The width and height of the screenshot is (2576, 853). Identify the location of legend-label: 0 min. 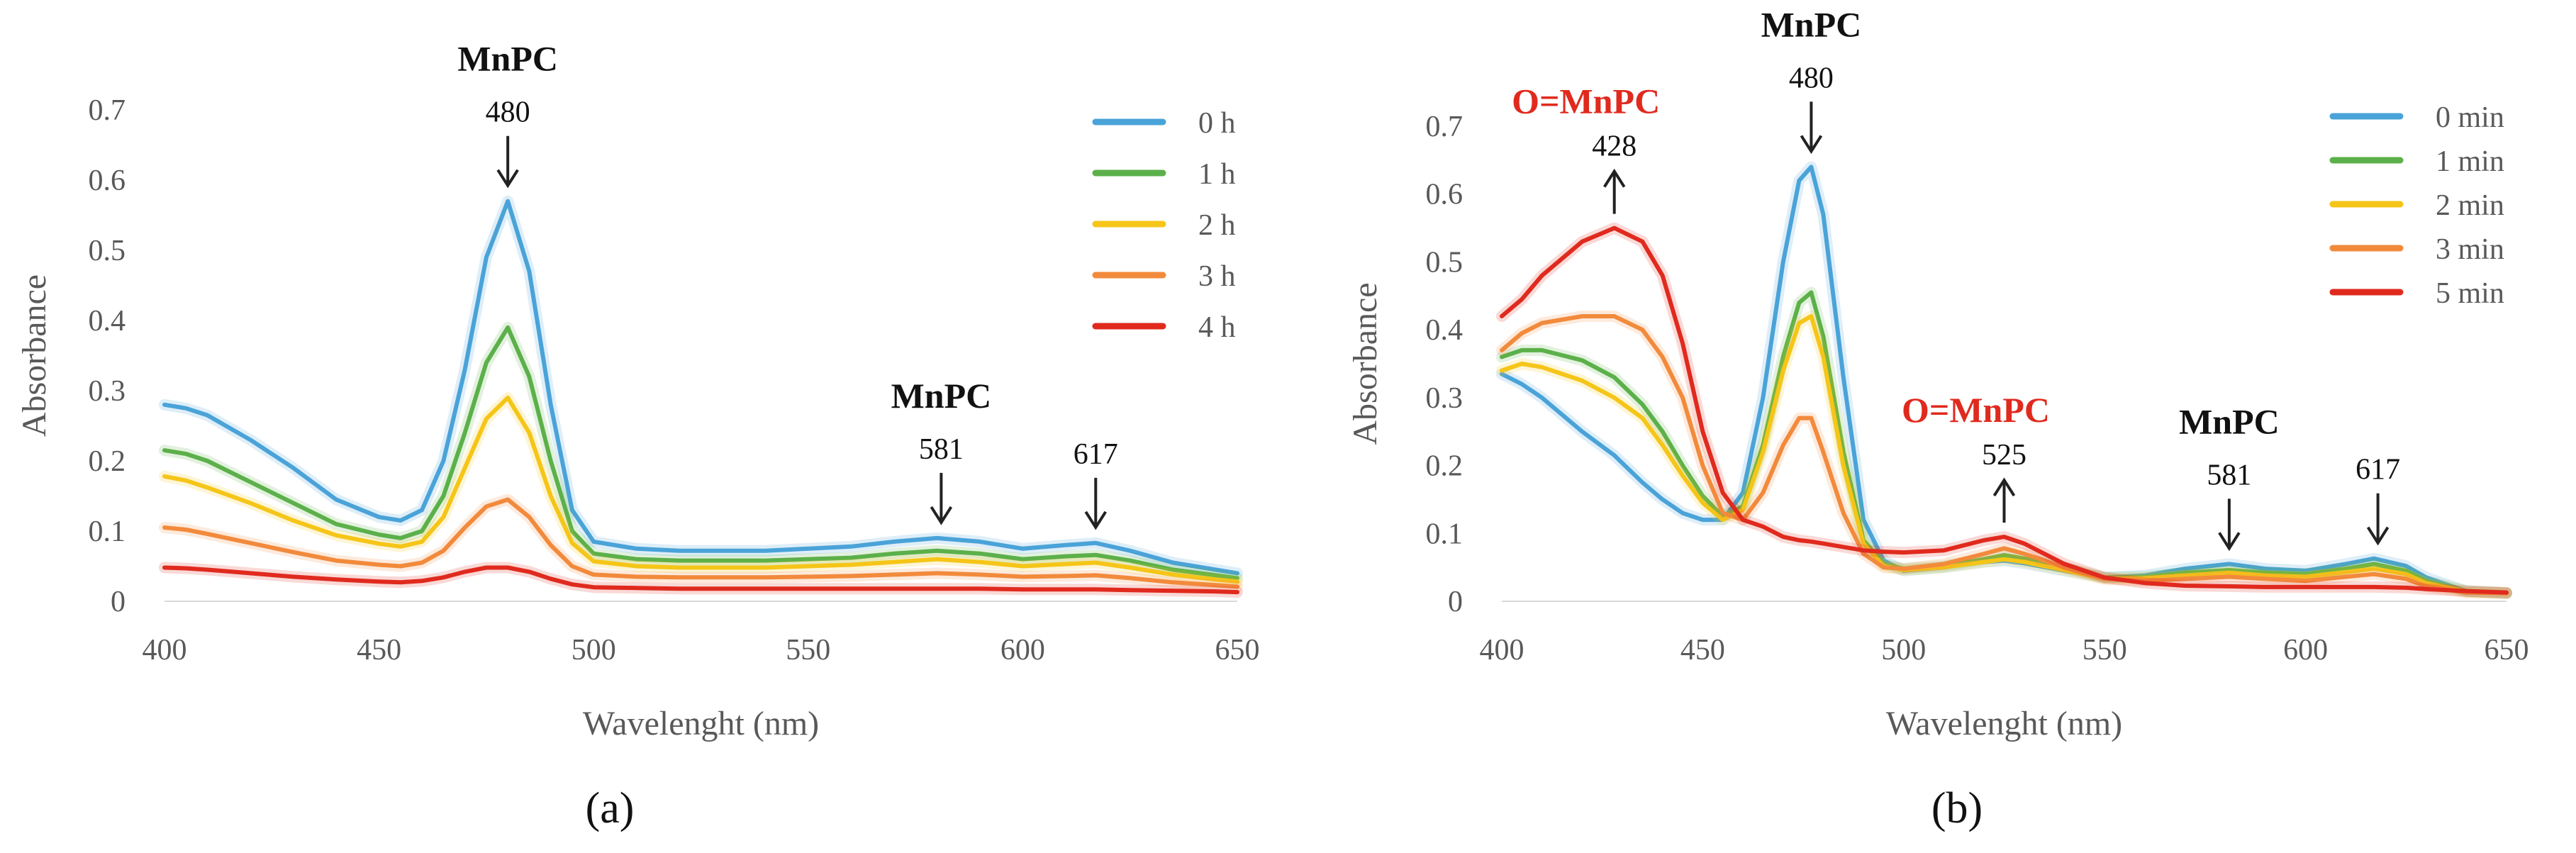
(2470, 117).